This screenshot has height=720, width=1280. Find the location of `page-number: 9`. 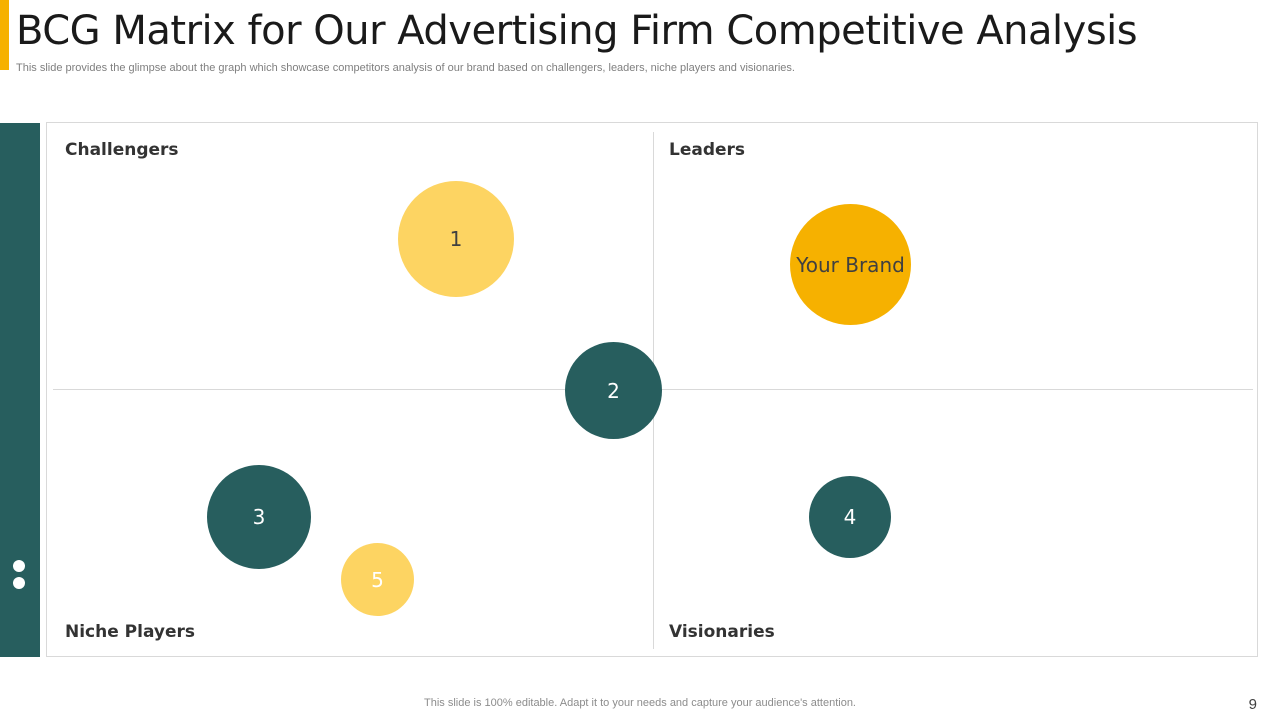

page-number: 9 is located at coordinates (1252, 704).